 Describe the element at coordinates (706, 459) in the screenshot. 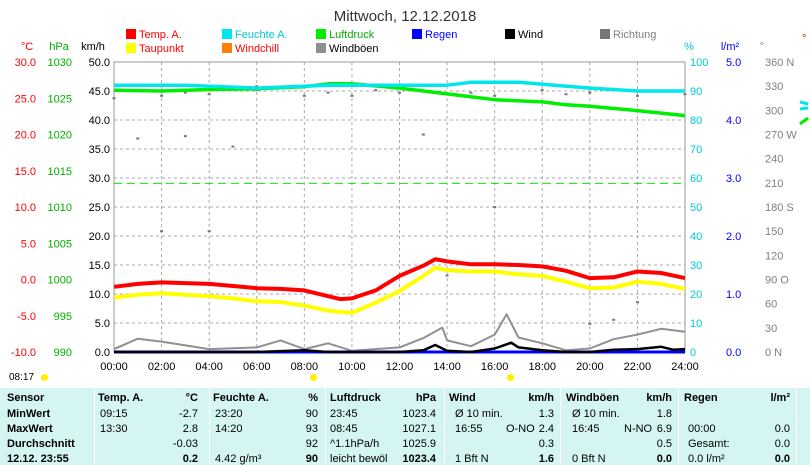

I see `stats-rain-time: 0.0 l/m²` at that location.